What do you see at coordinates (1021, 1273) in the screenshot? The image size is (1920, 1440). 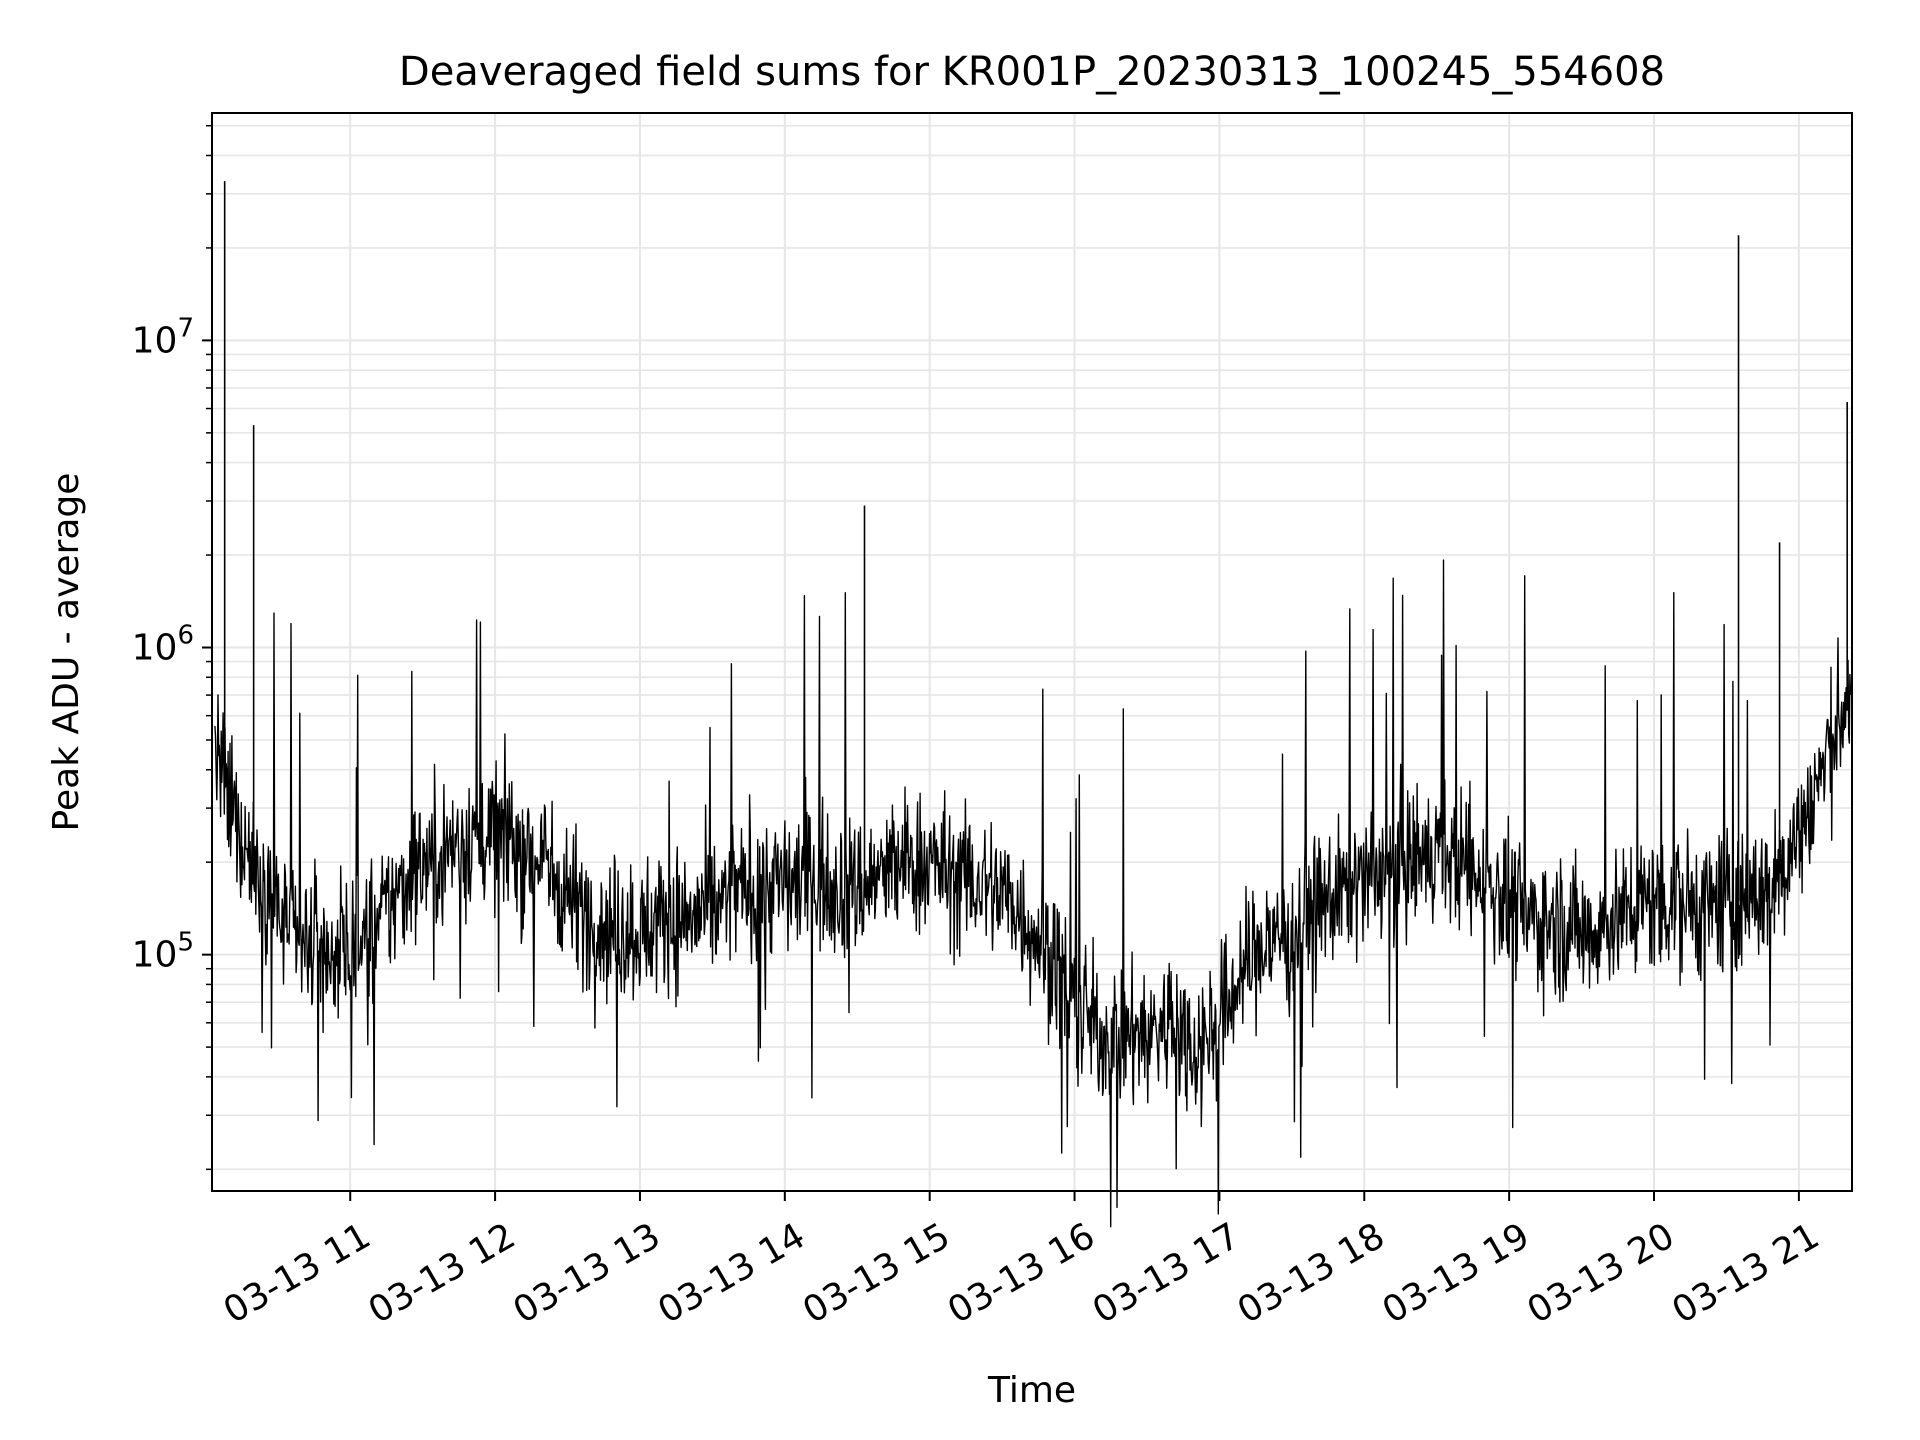 I see `x-tick-label: 03-13 16` at bounding box center [1021, 1273].